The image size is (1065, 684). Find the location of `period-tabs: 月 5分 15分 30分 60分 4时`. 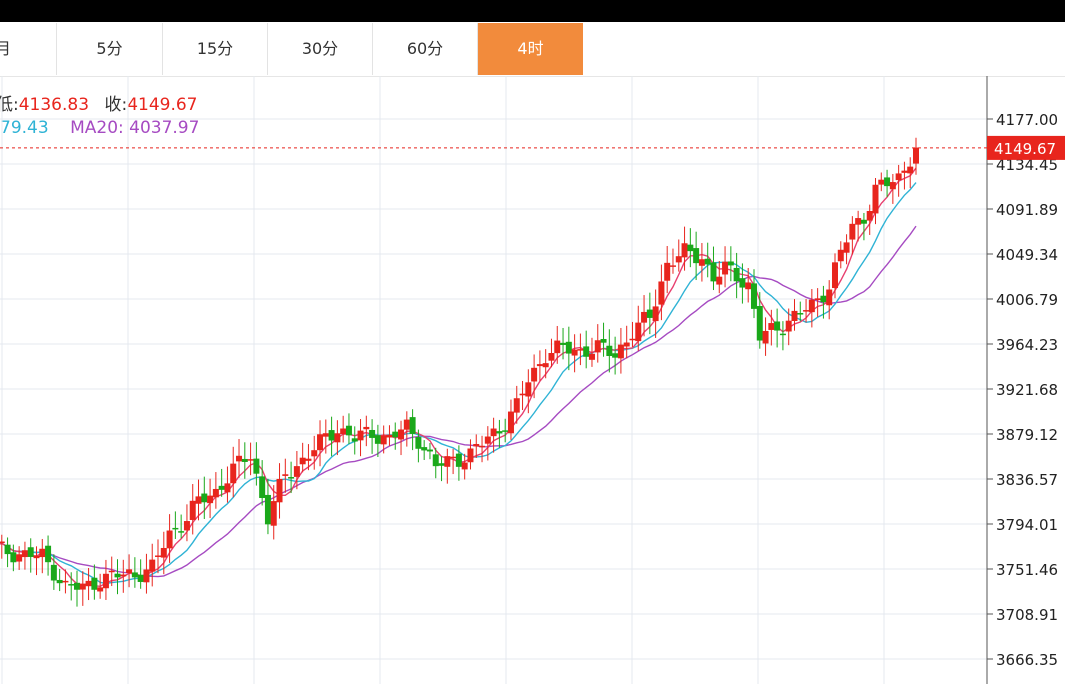

period-tabs: 月 5分 15分 30分 60分 4时 is located at coordinates (532, 50).